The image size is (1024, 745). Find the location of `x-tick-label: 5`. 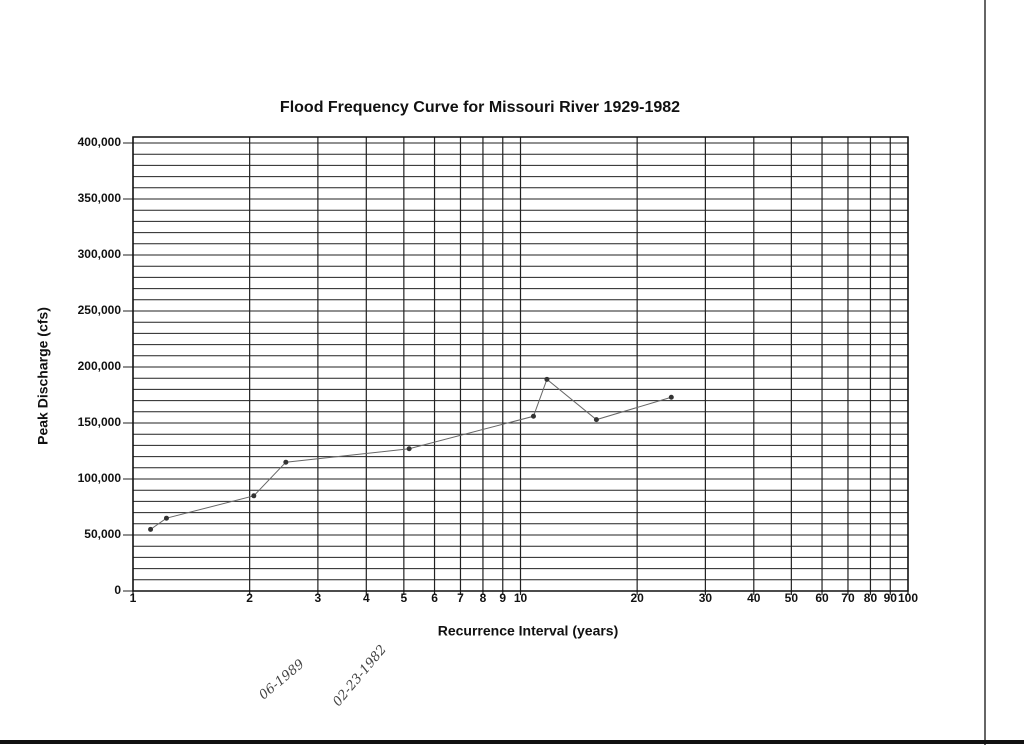

x-tick-label: 5 is located at coordinates (404, 598).